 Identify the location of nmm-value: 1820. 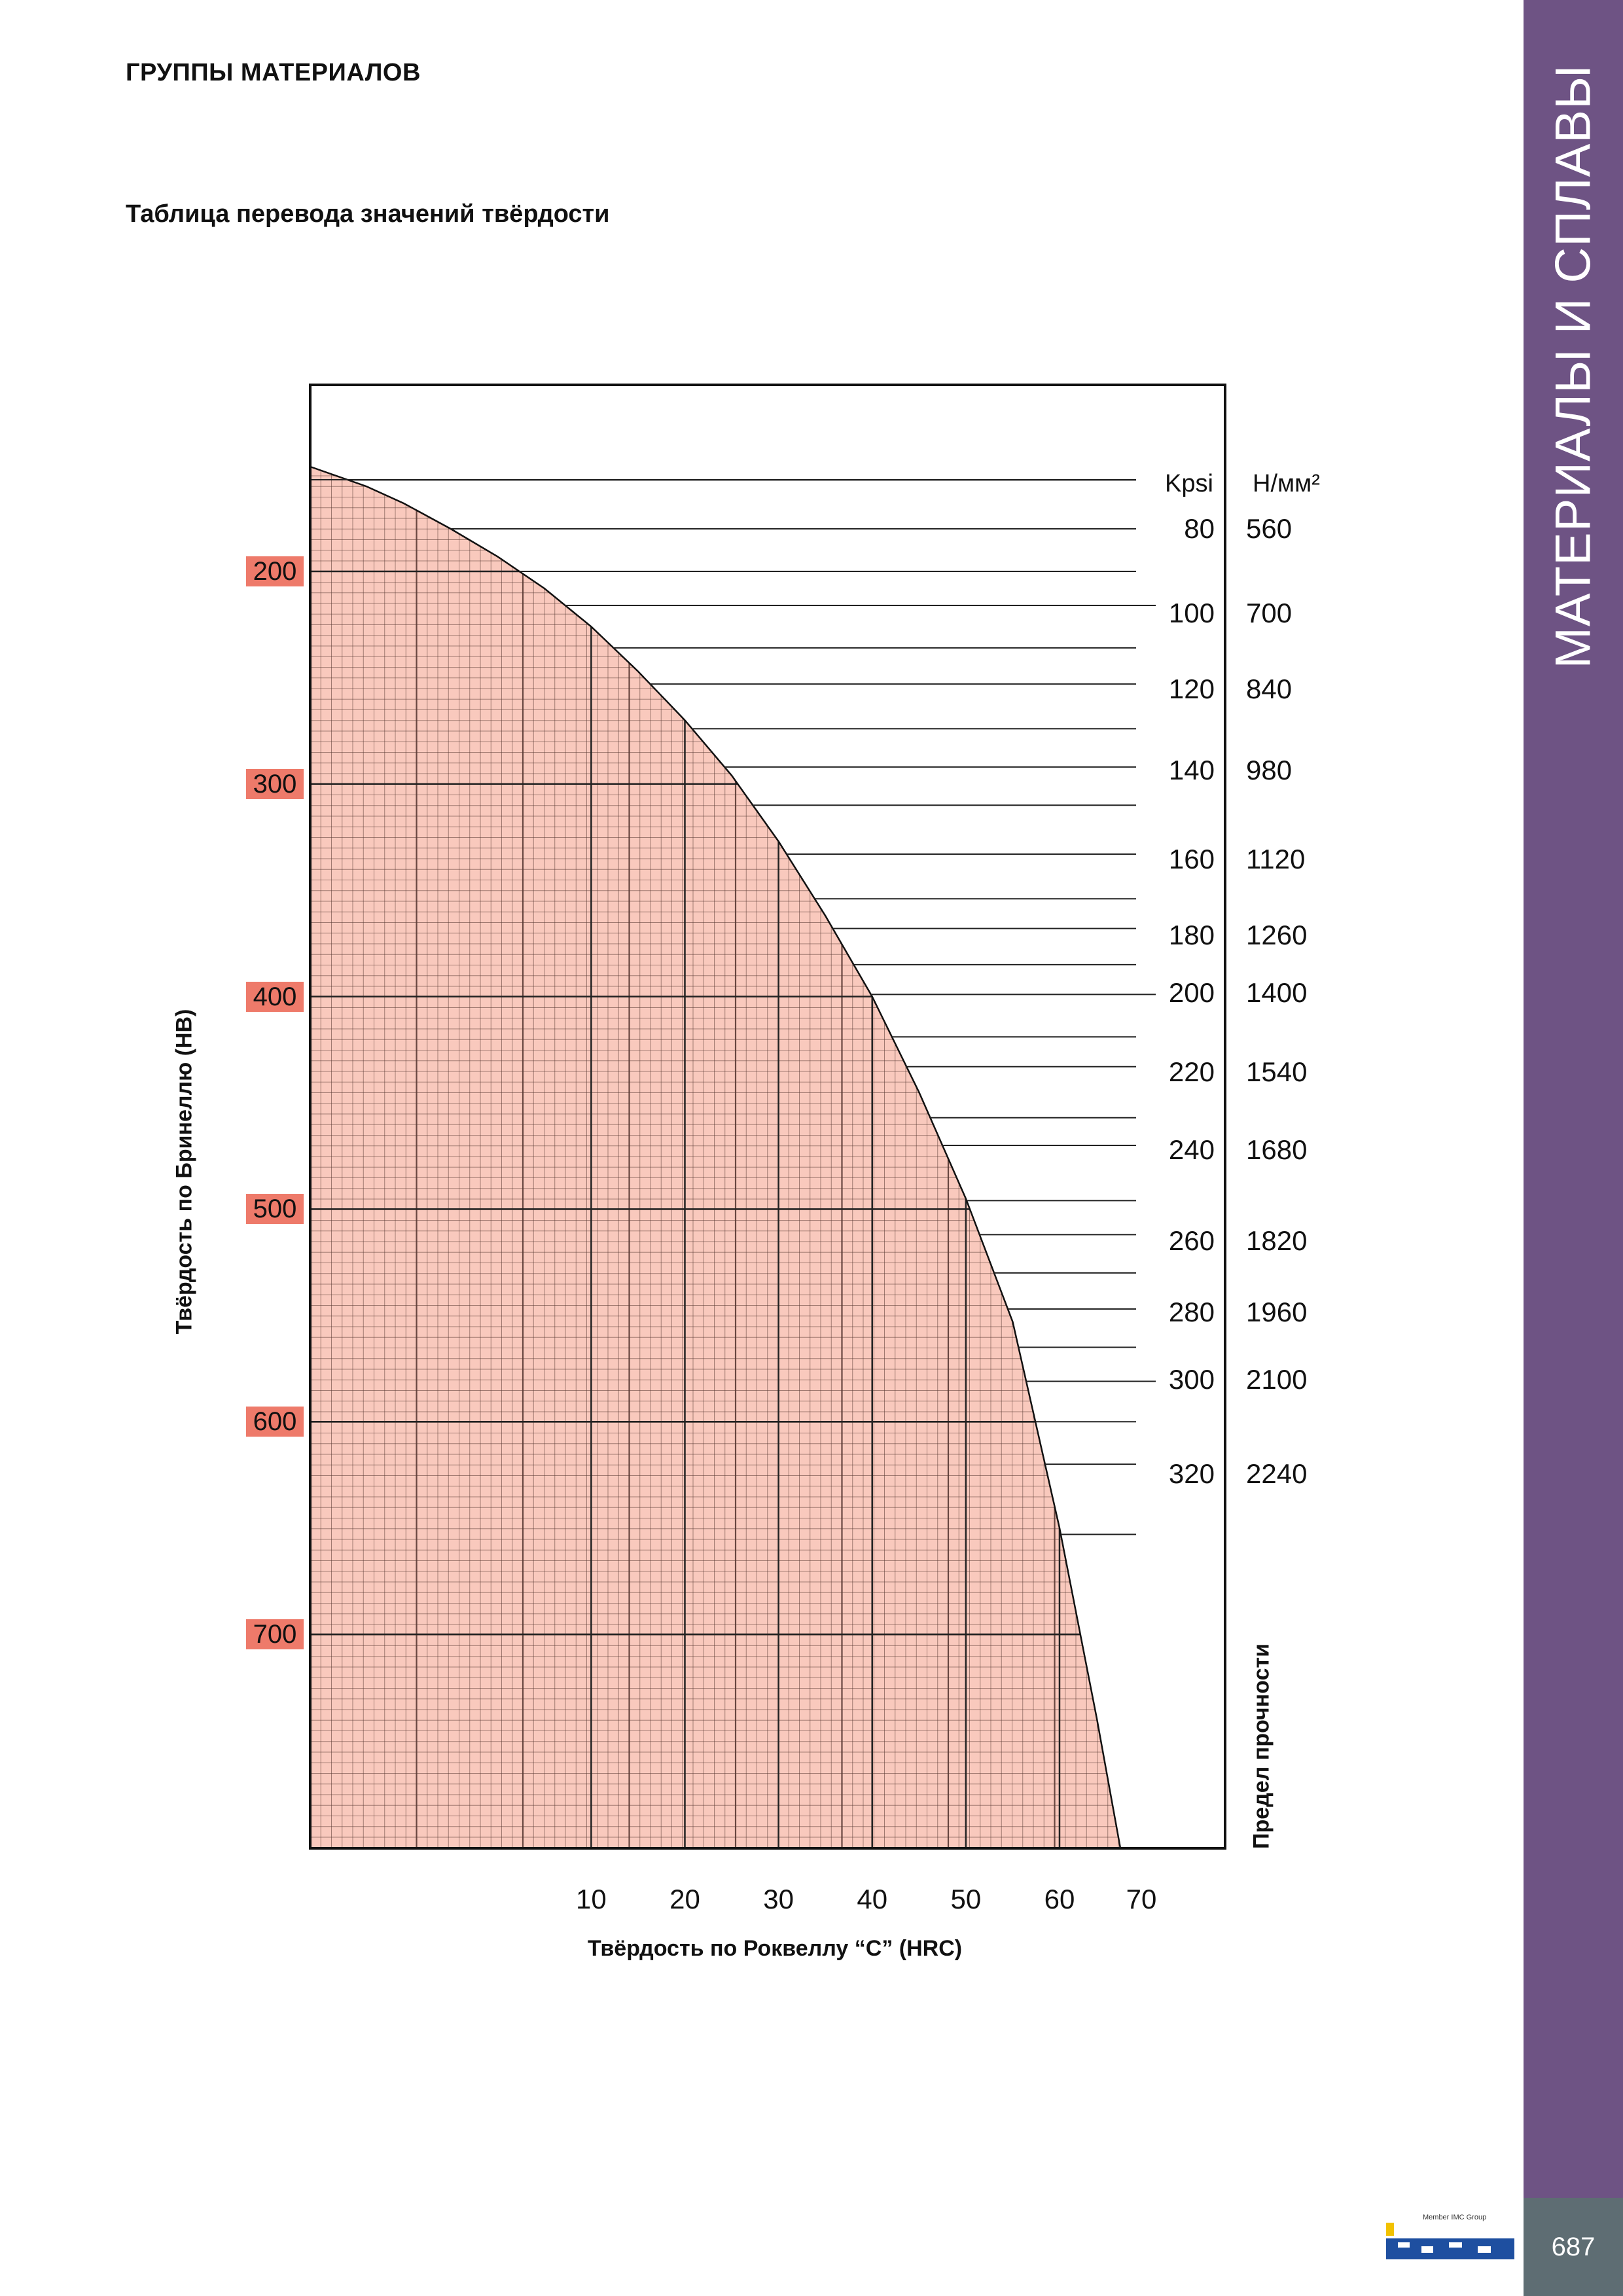
(1277, 1241).